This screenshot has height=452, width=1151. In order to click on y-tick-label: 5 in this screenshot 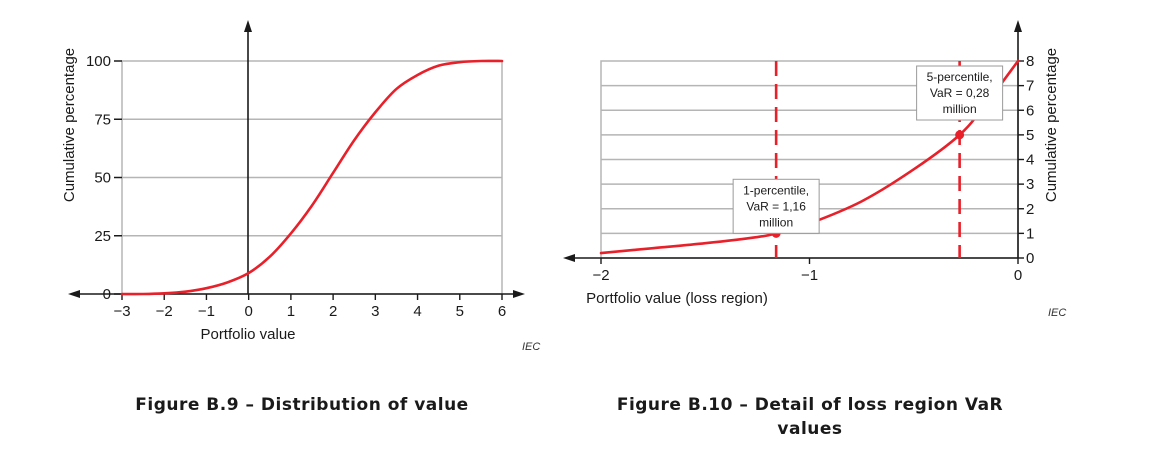, I will do `click(1030, 135)`.